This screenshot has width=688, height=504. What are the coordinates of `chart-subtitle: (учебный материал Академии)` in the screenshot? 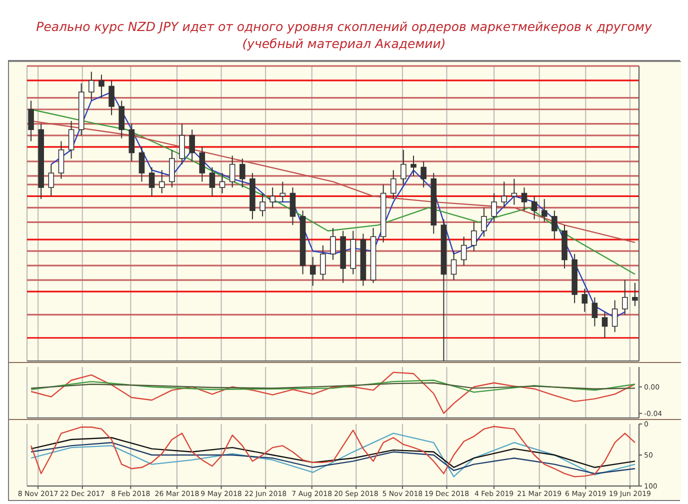 It's located at (344, 43).